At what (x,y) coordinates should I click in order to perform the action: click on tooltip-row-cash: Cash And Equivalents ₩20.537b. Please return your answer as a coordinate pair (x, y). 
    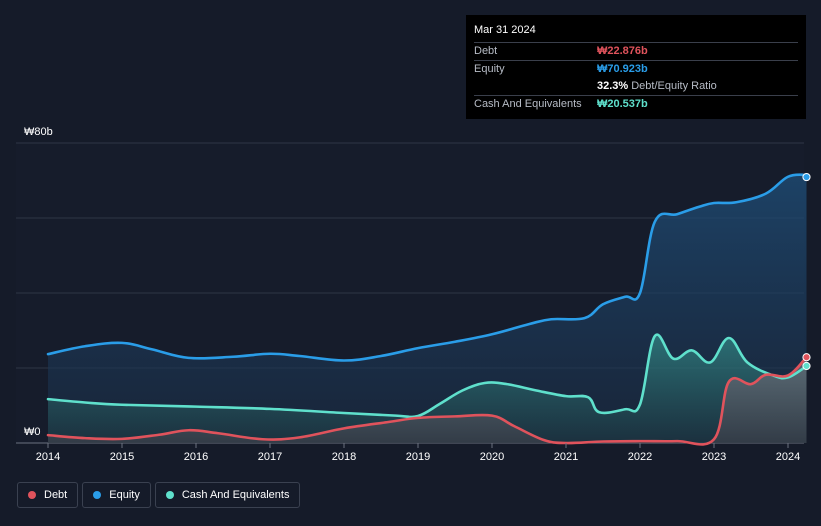
    Looking at the image, I should click on (636, 104).